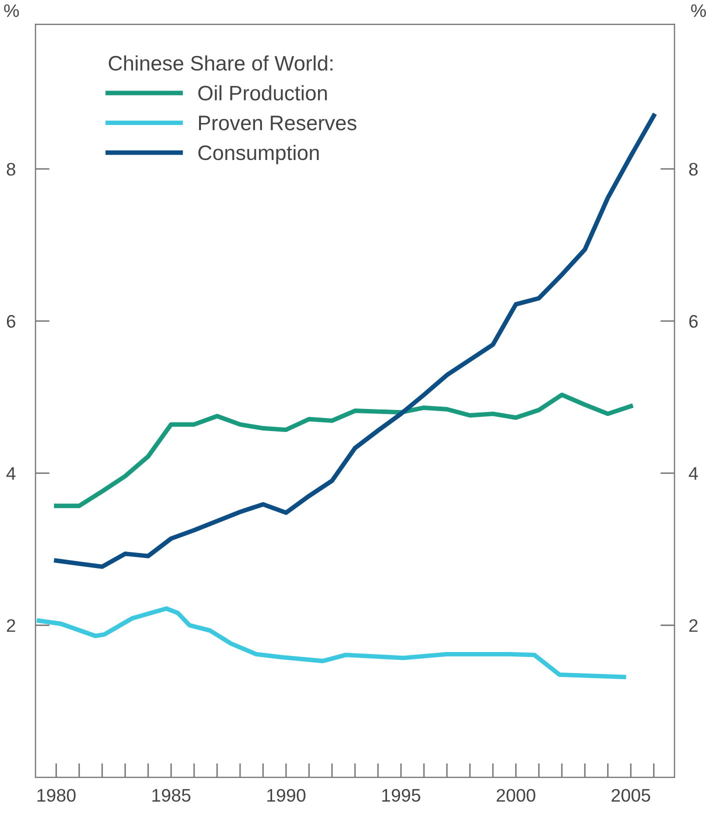 The height and width of the screenshot is (814, 710). I want to click on x-tick-label: 2000, so click(516, 795).